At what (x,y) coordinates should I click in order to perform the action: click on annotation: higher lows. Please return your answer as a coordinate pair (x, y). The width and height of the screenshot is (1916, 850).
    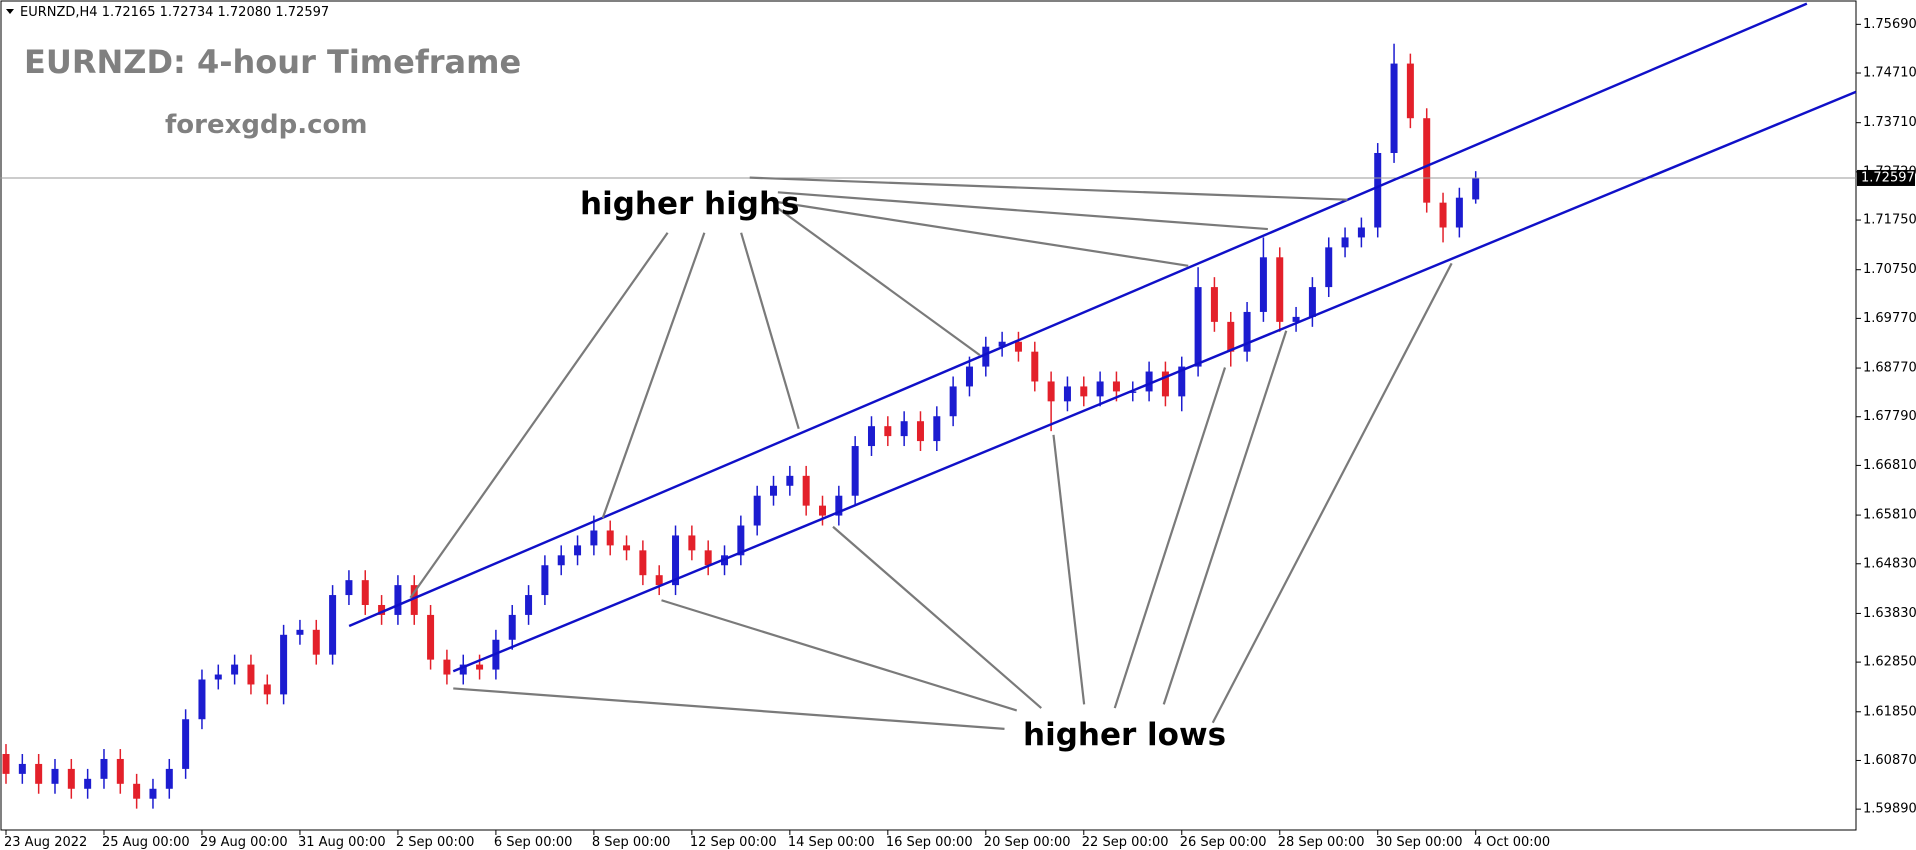
    Looking at the image, I should click on (1124, 735).